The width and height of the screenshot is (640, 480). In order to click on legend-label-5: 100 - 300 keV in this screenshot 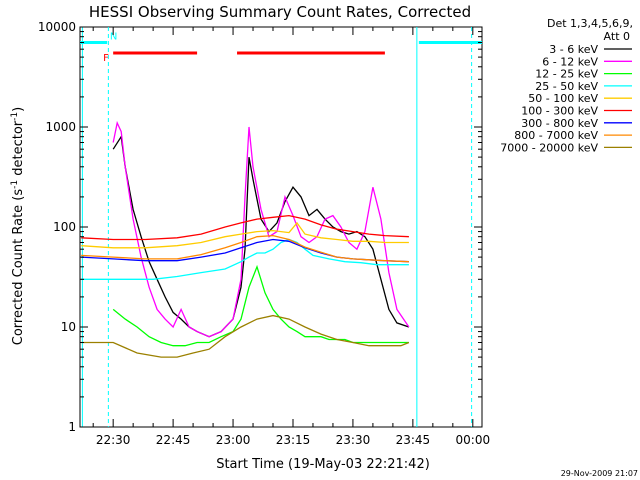, I will do `click(559, 111)`.